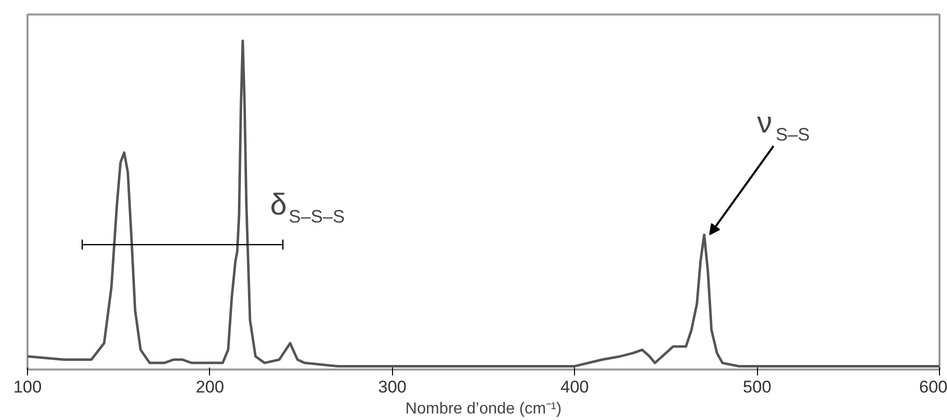  I want to click on x-tick-label: 100, so click(27, 387).